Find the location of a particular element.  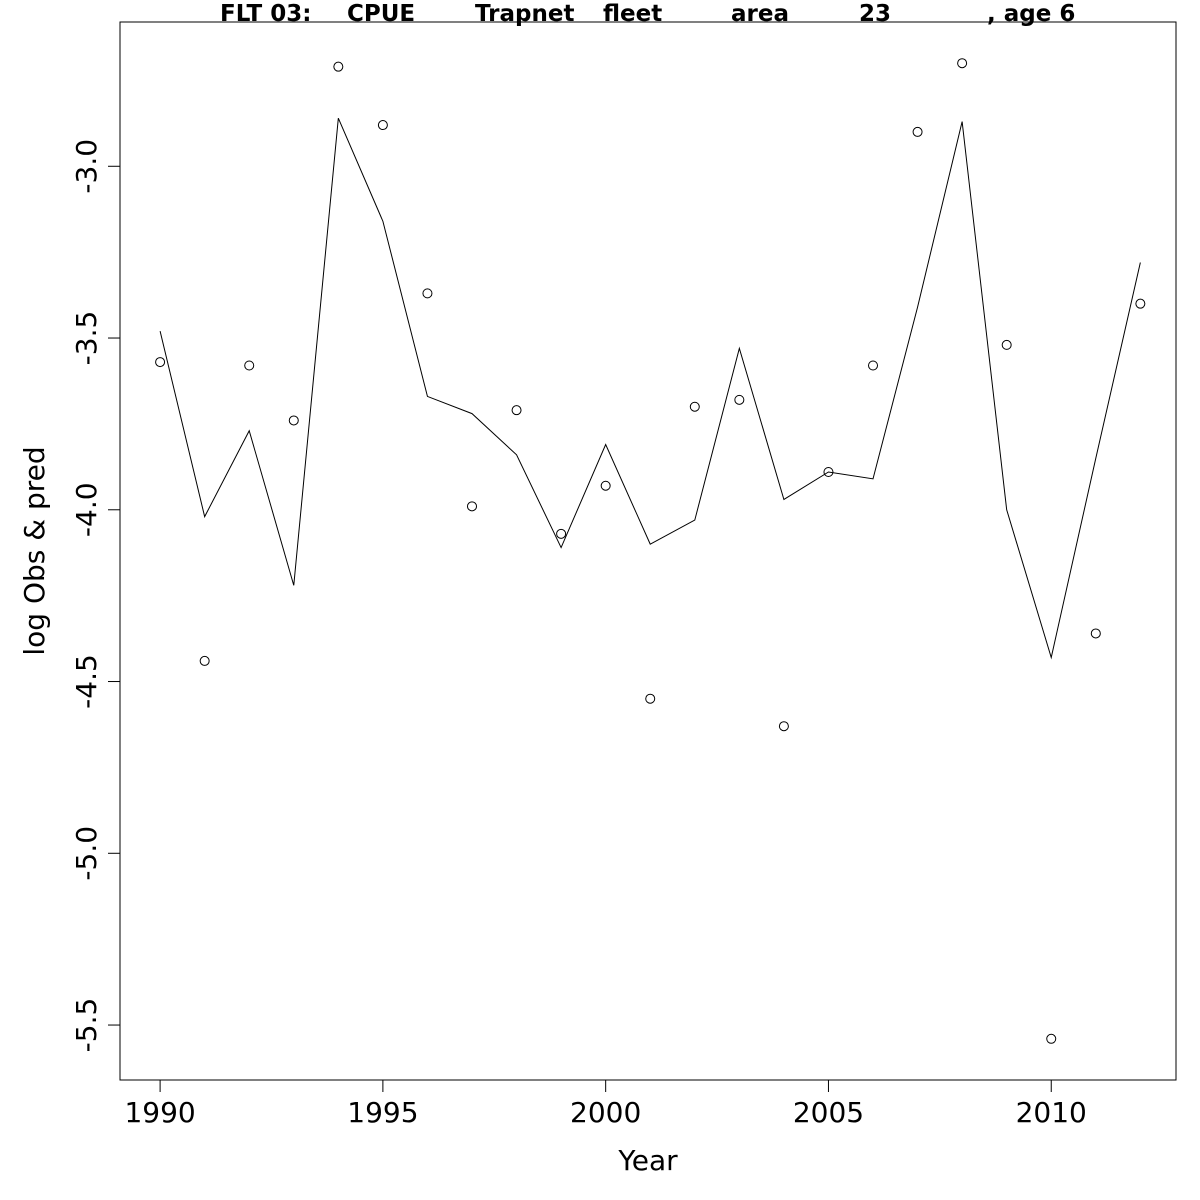

x-axis: 1990 1995 2000 2005 2010 is located at coordinates (605, 1104).